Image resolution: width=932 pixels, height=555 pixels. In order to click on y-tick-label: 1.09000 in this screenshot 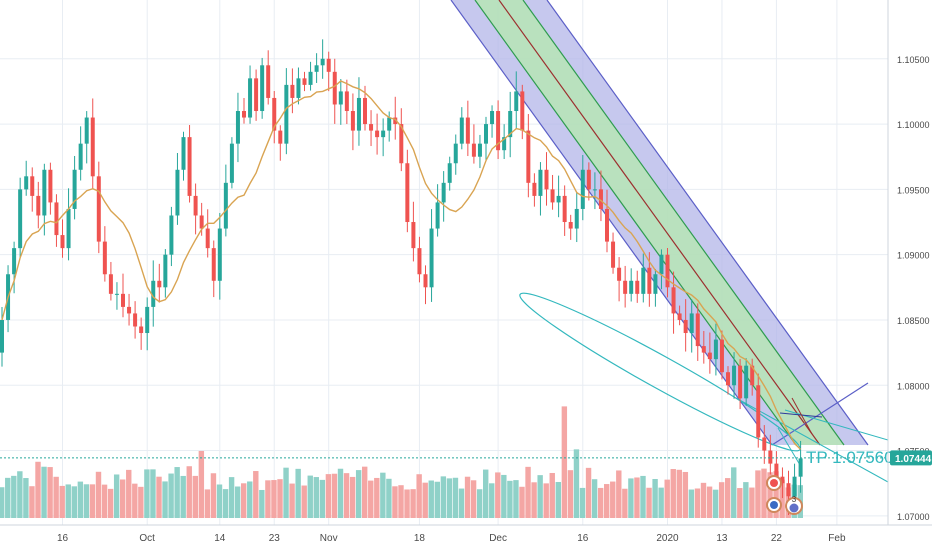, I will do `click(913, 256)`.